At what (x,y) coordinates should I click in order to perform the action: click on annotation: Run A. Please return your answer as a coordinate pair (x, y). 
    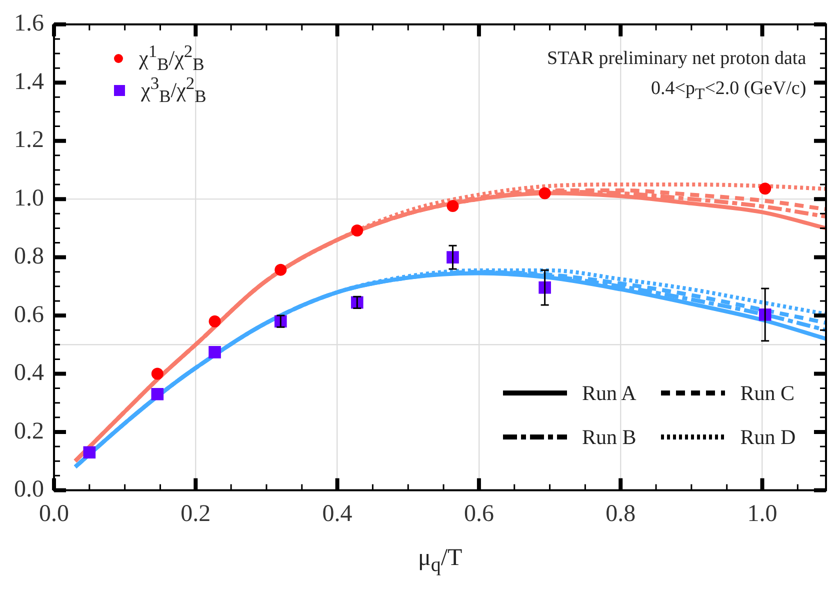
    Looking at the image, I should click on (609, 393).